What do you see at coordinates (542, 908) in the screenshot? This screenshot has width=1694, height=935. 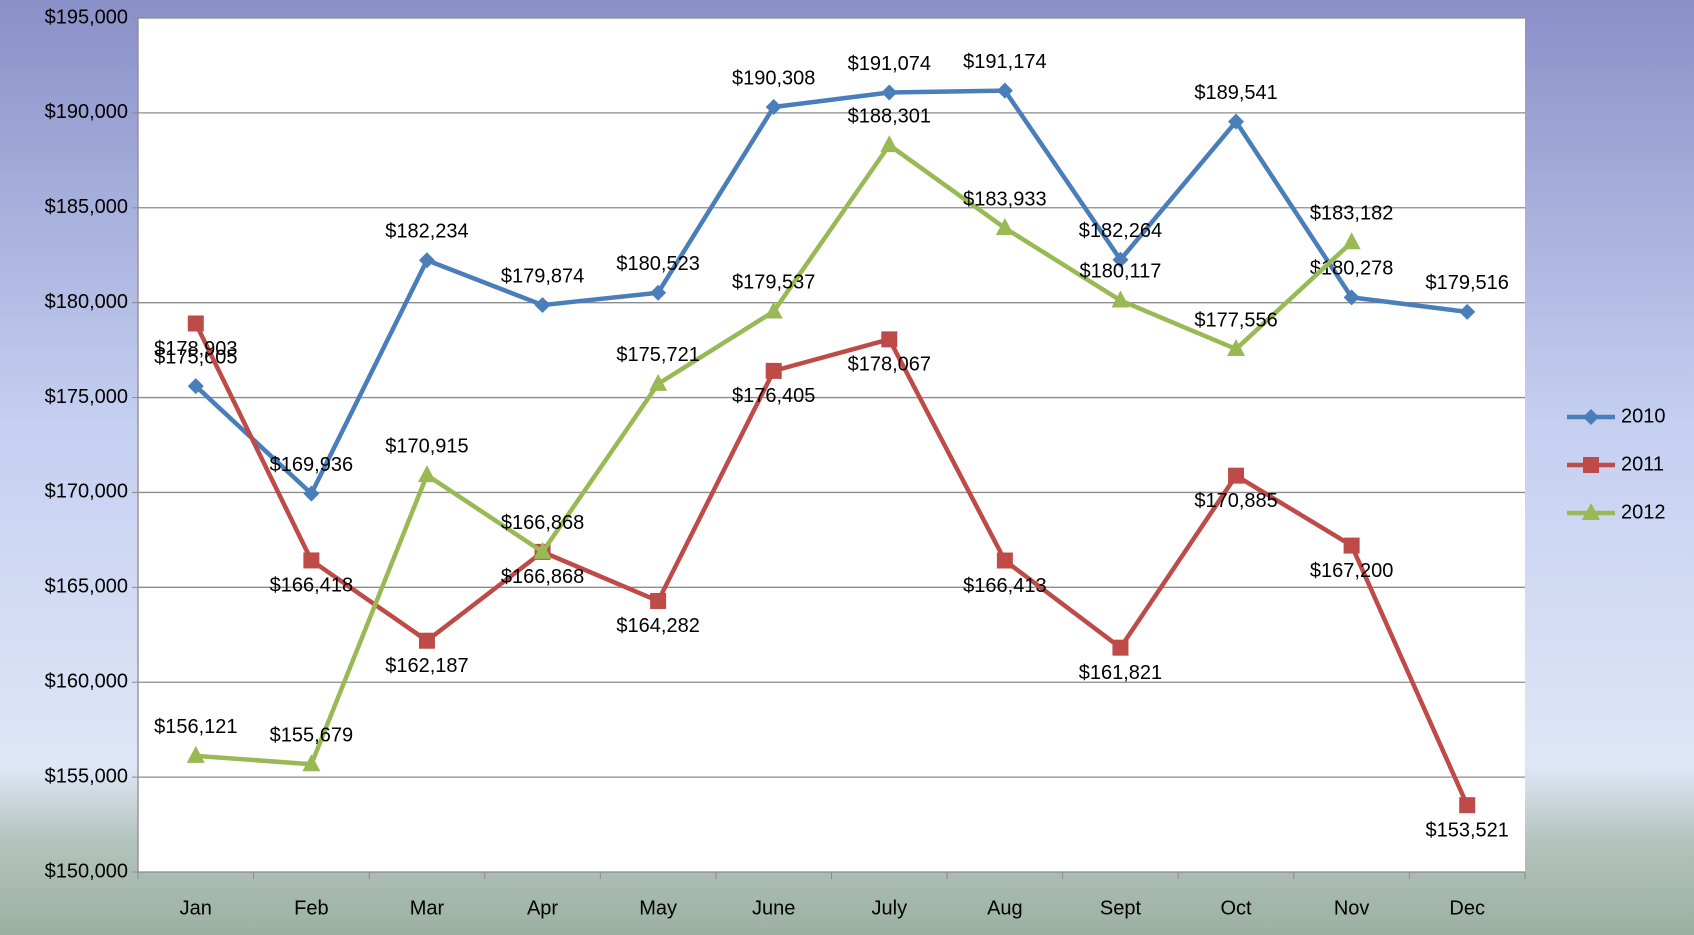 I see `x-tick-label: Apr` at bounding box center [542, 908].